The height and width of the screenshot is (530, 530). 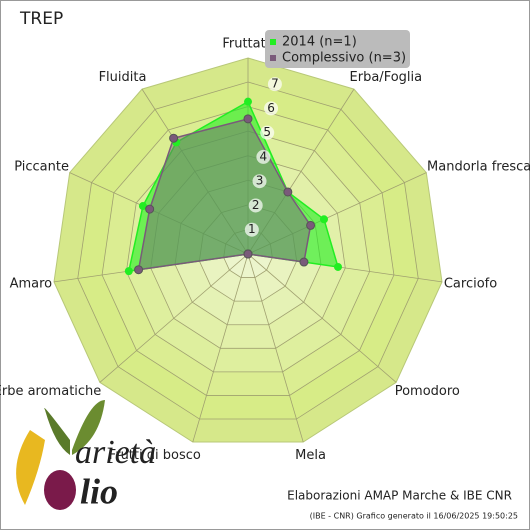 I want to click on footer: Elaborazioni AMAP Marche & IBE CNR, so click(x=399, y=496).